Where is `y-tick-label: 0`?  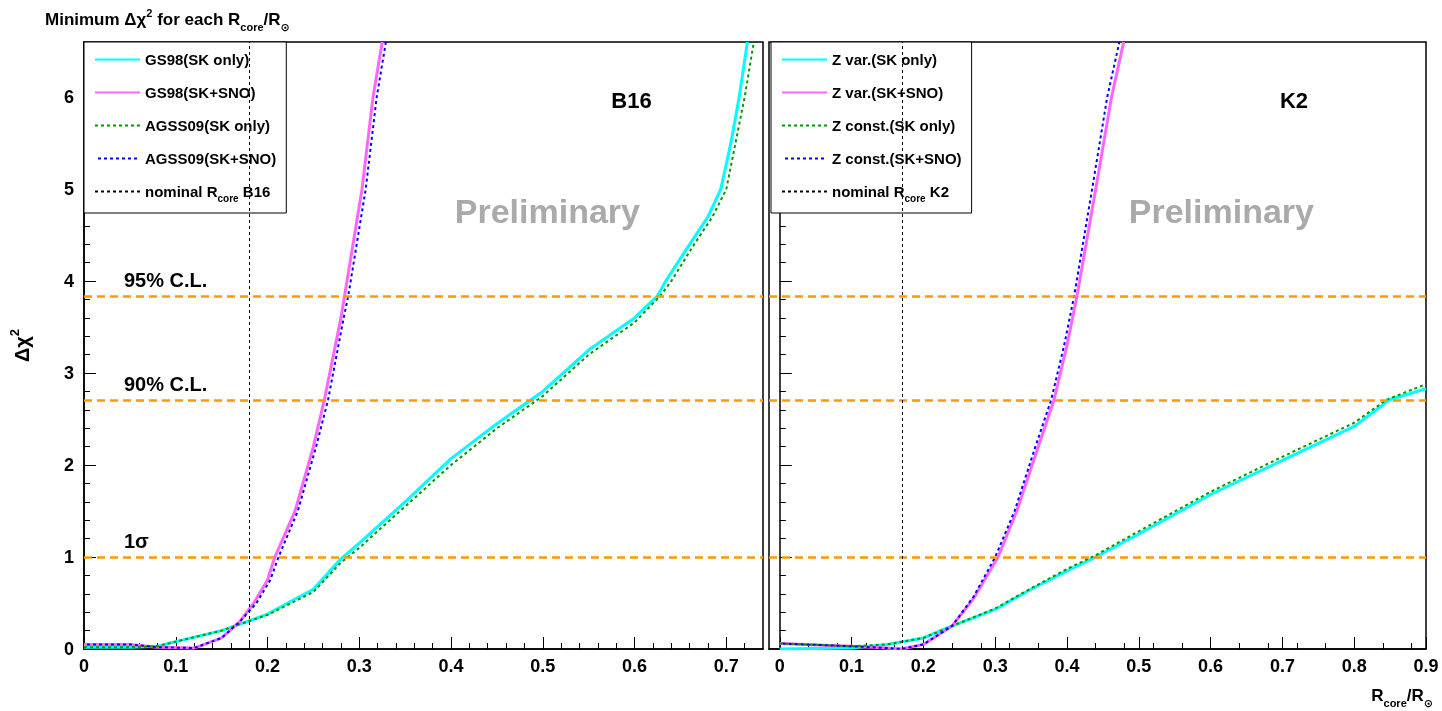
y-tick-label: 0 is located at coordinates (68, 649).